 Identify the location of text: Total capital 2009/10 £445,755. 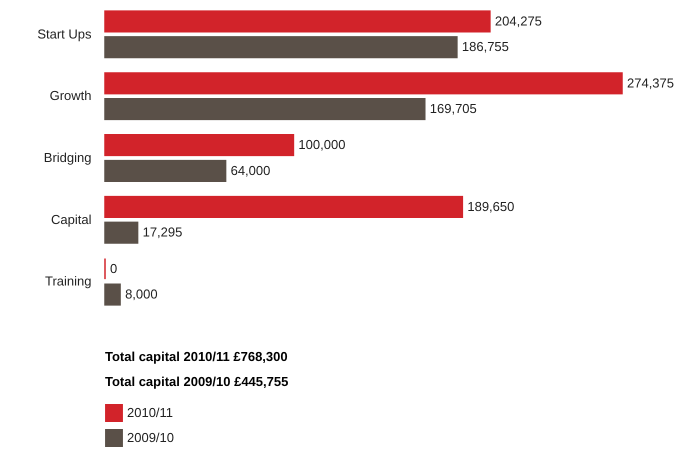
(196, 382).